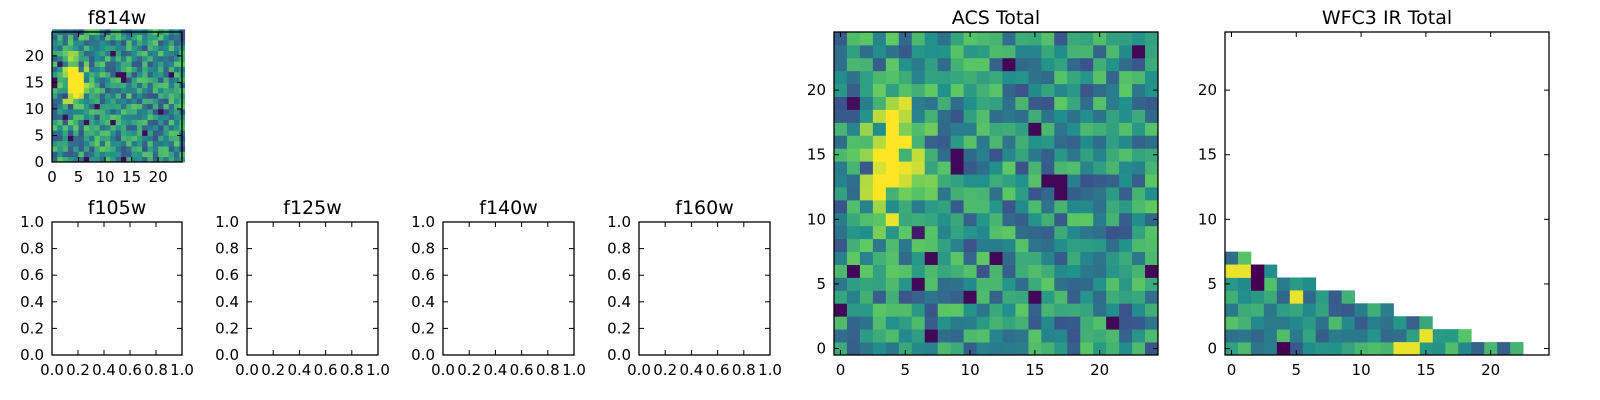 This screenshot has width=1600, height=400. What do you see at coordinates (443, 370) in the screenshot?
I see `x-tick-label: 0.0` at bounding box center [443, 370].